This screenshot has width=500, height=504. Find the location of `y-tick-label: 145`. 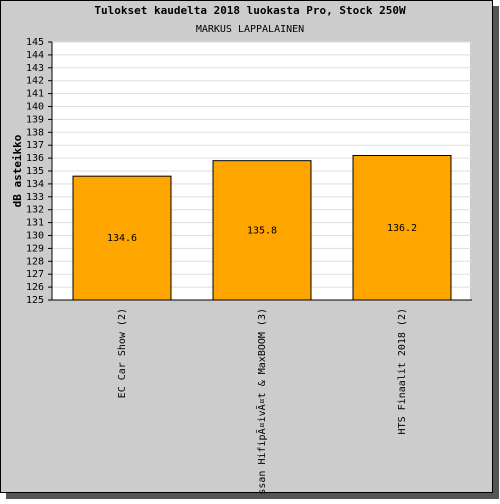

y-tick-label: 145 is located at coordinates (35, 42).